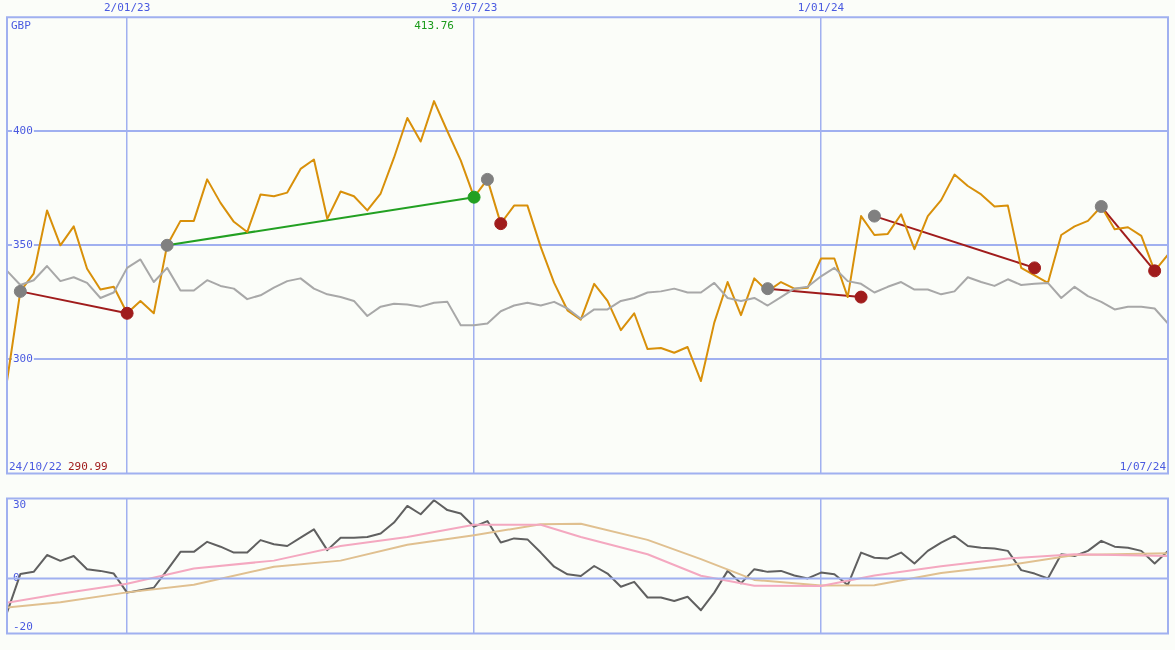 The width and height of the screenshot is (1175, 650). Describe the element at coordinates (474, 8) in the screenshot. I see `x-tick-label: 3/07/23` at that location.